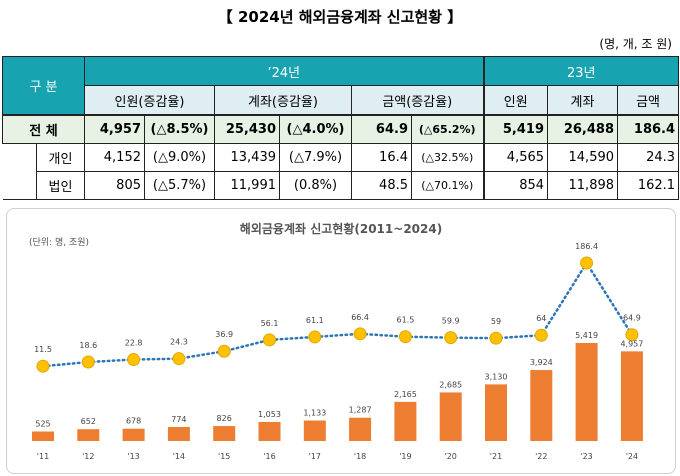 This screenshot has height=476, width=680. What do you see at coordinates (496, 456) in the screenshot?
I see `x-tick-label: '21` at bounding box center [496, 456].